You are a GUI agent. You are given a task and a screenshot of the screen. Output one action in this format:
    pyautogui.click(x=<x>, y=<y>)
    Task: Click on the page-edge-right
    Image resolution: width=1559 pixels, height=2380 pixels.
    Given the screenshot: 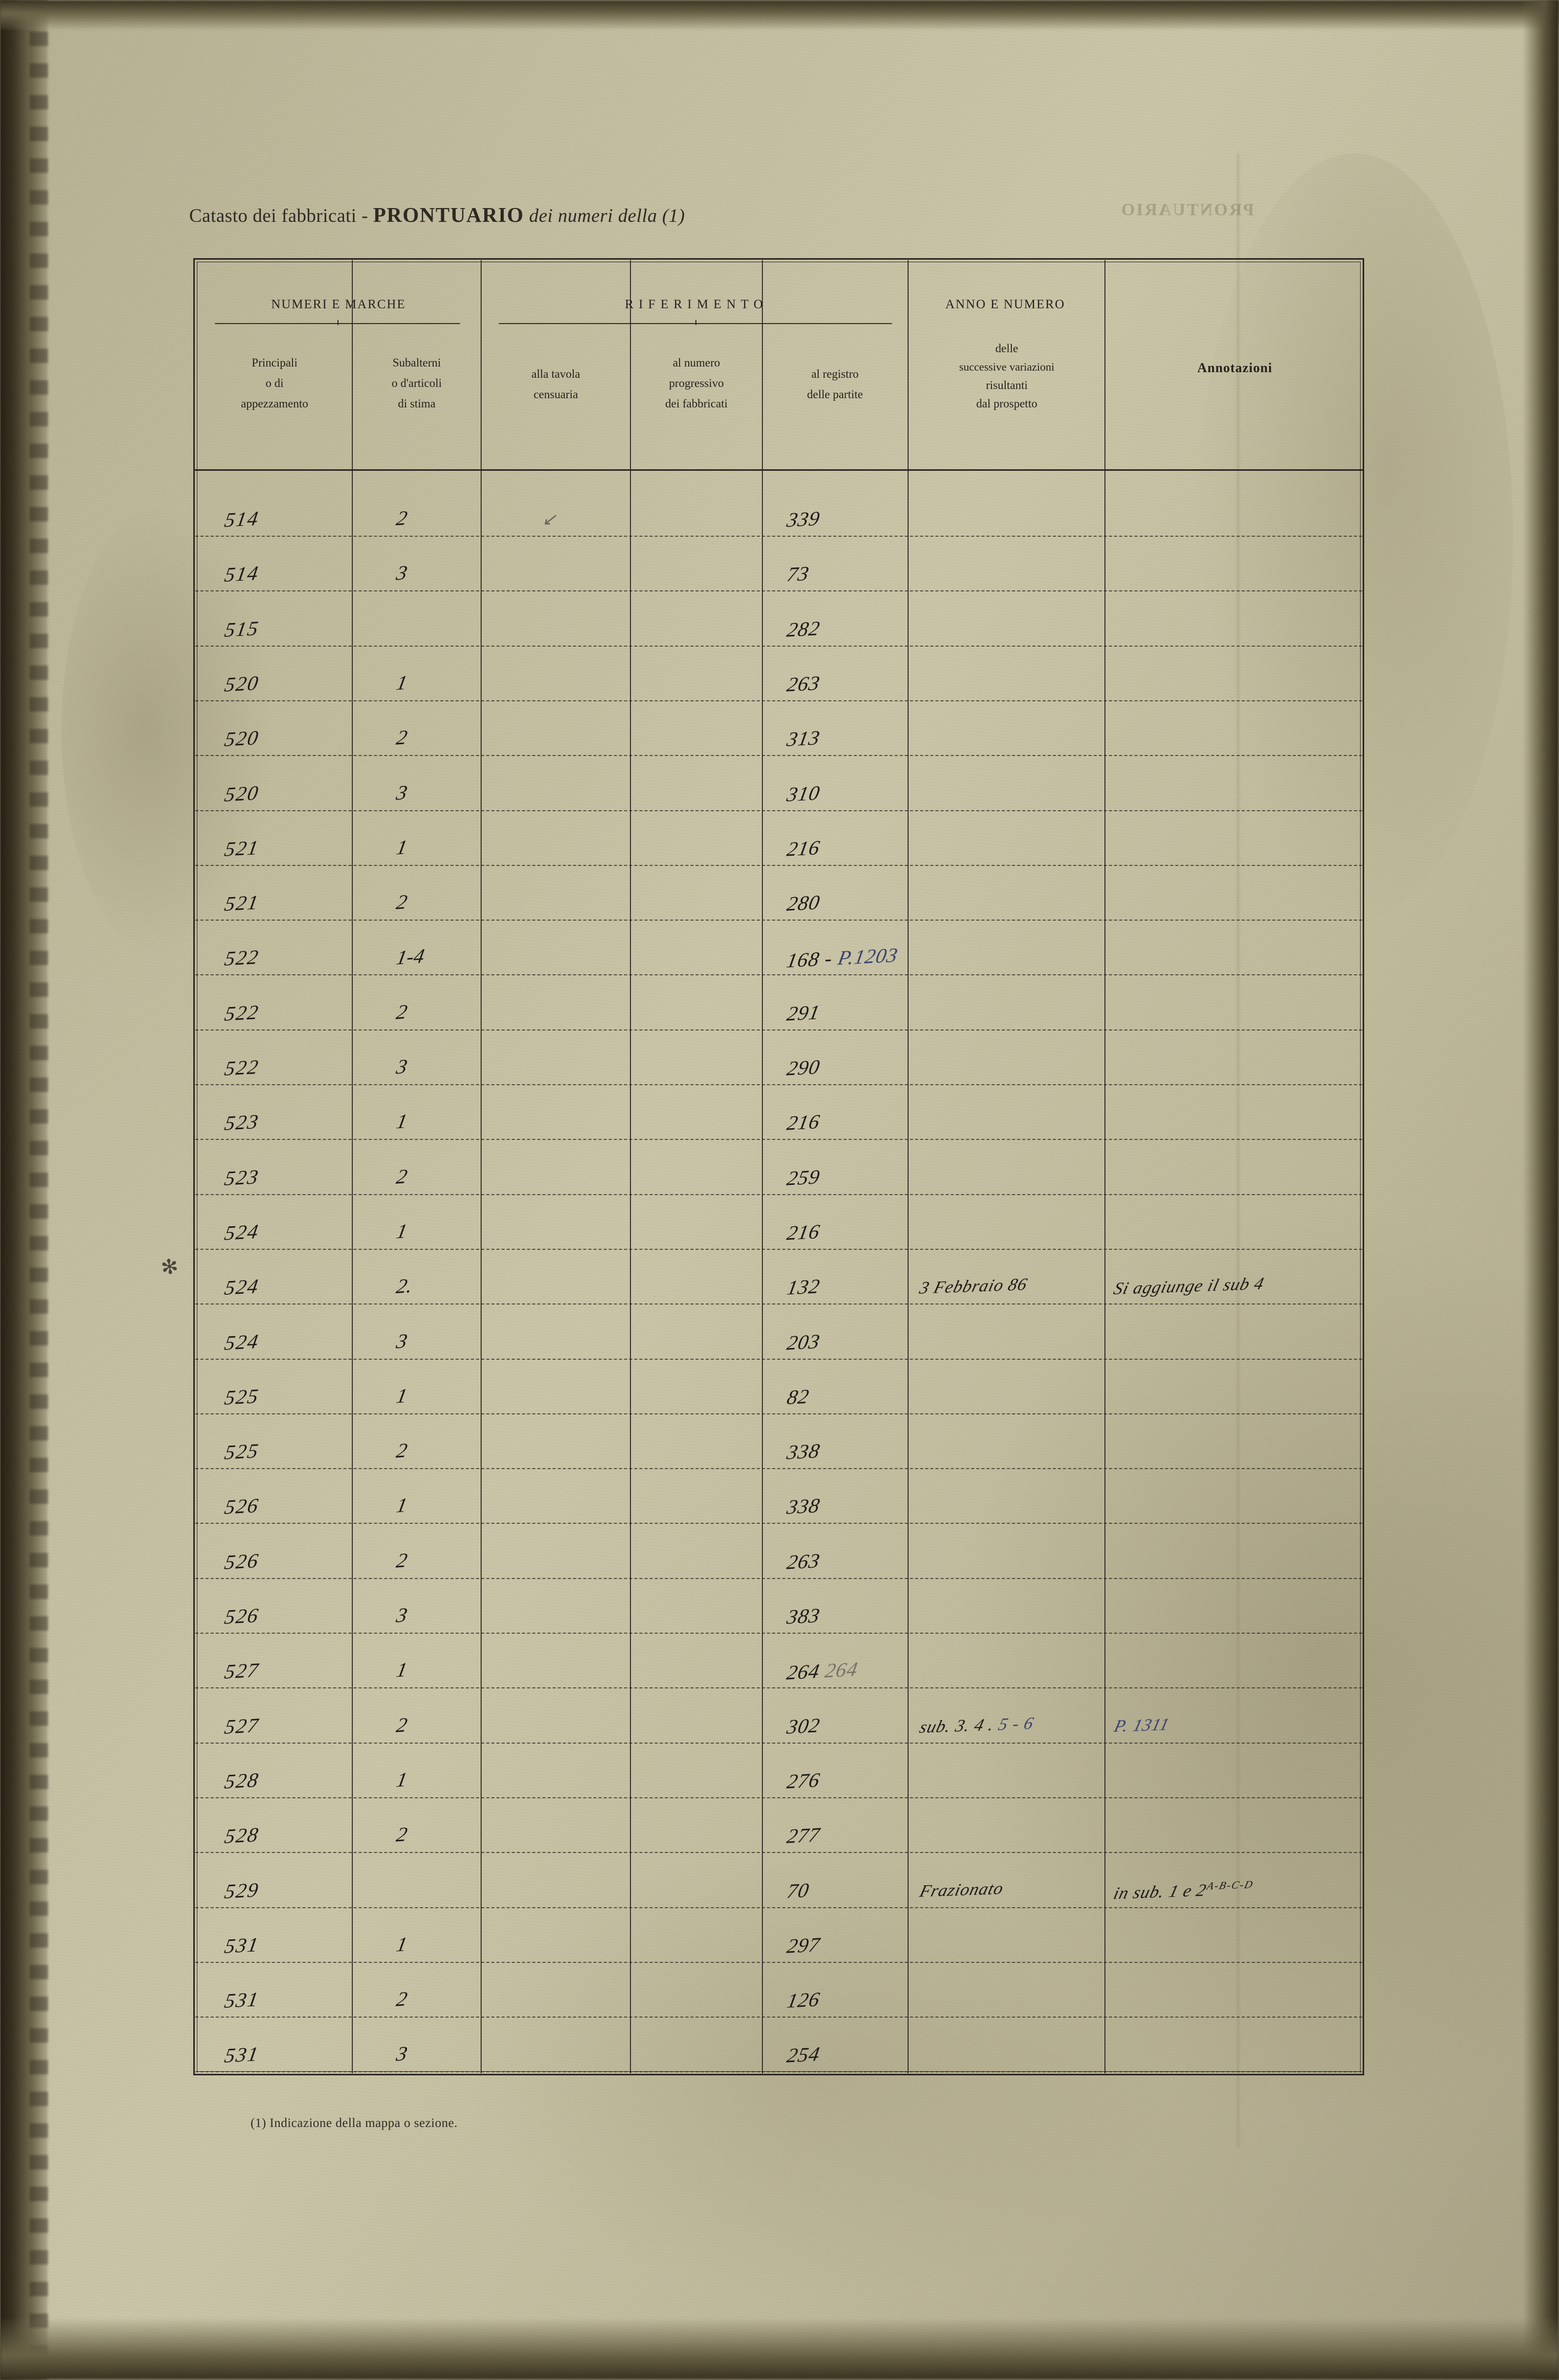 What is the action you would take?
    pyautogui.click(x=1541, y=1190)
    